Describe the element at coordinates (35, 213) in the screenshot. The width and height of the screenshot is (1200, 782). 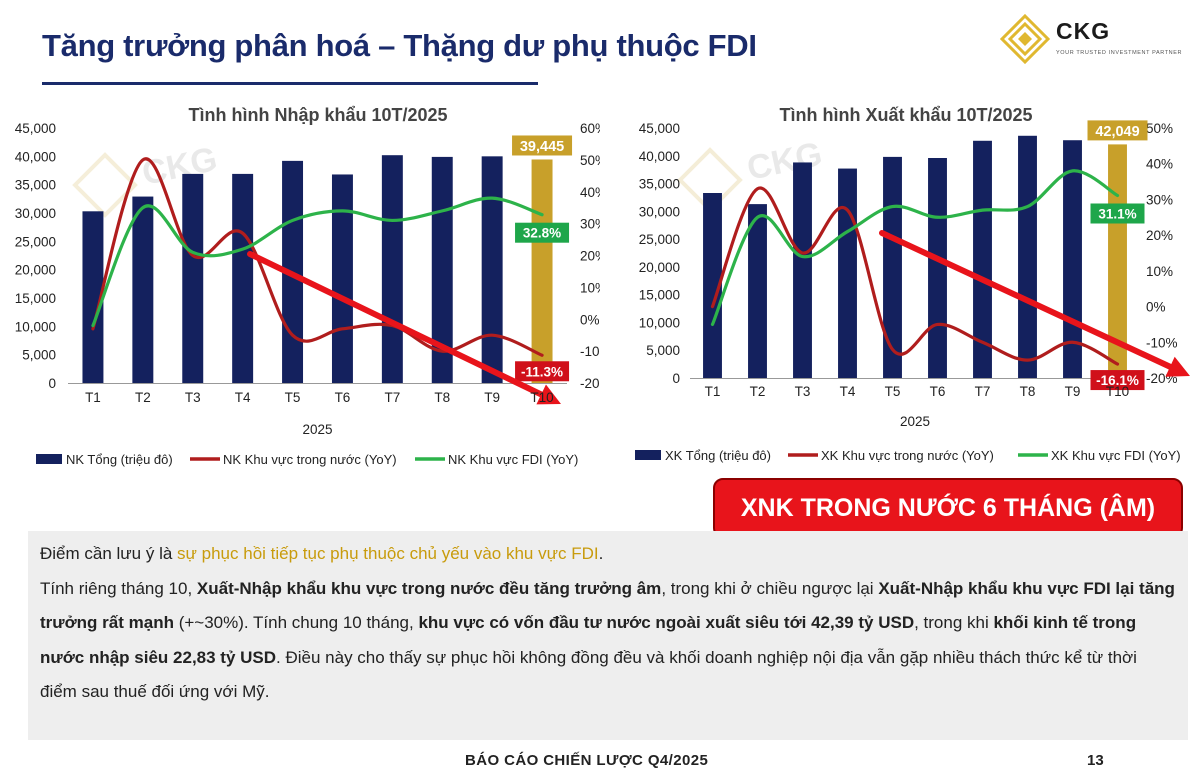
I see `y-left-tick-label: 30,000` at that location.